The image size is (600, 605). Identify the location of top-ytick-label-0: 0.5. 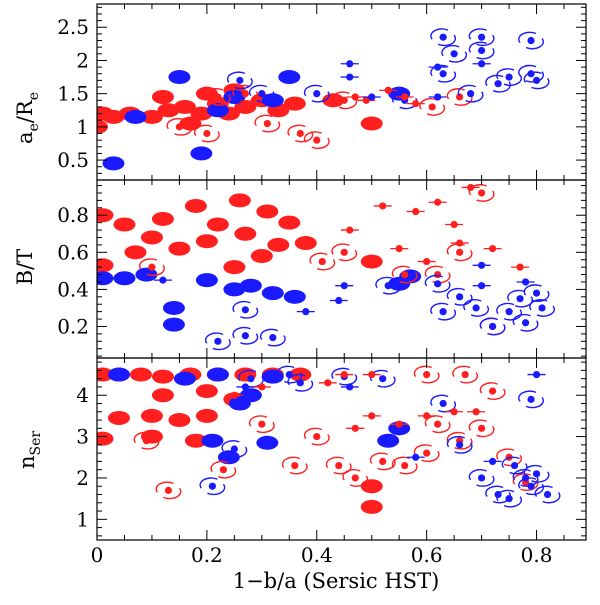
(73, 160).